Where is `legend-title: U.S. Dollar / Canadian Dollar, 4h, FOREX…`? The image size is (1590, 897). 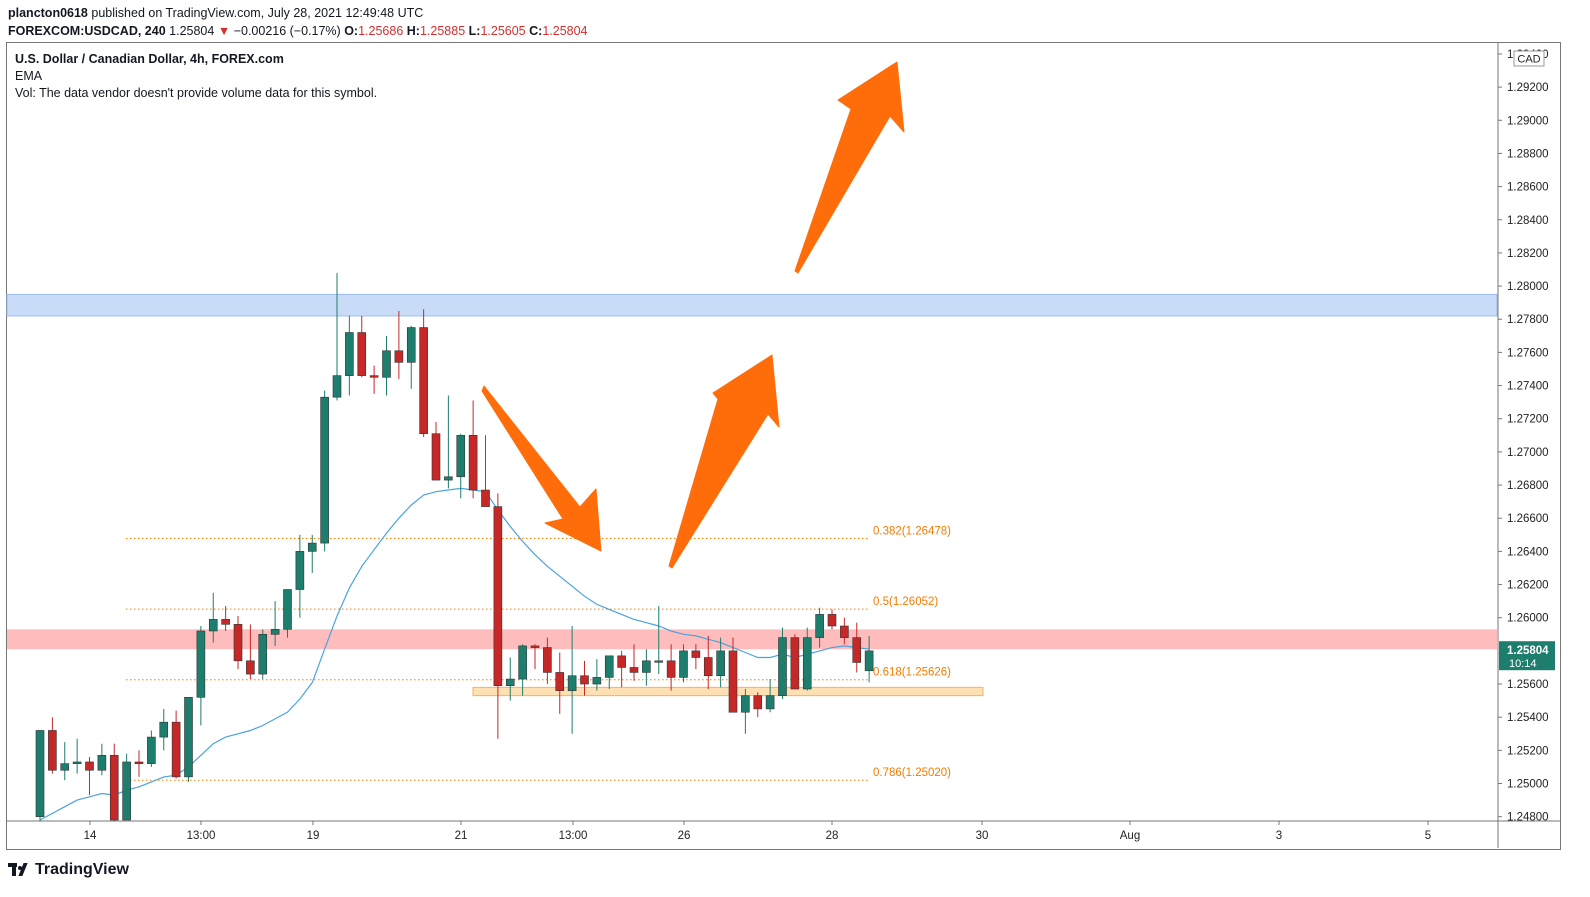 legend-title: U.S. Dollar / Canadian Dollar, 4h, FOREX… is located at coordinates (149, 59).